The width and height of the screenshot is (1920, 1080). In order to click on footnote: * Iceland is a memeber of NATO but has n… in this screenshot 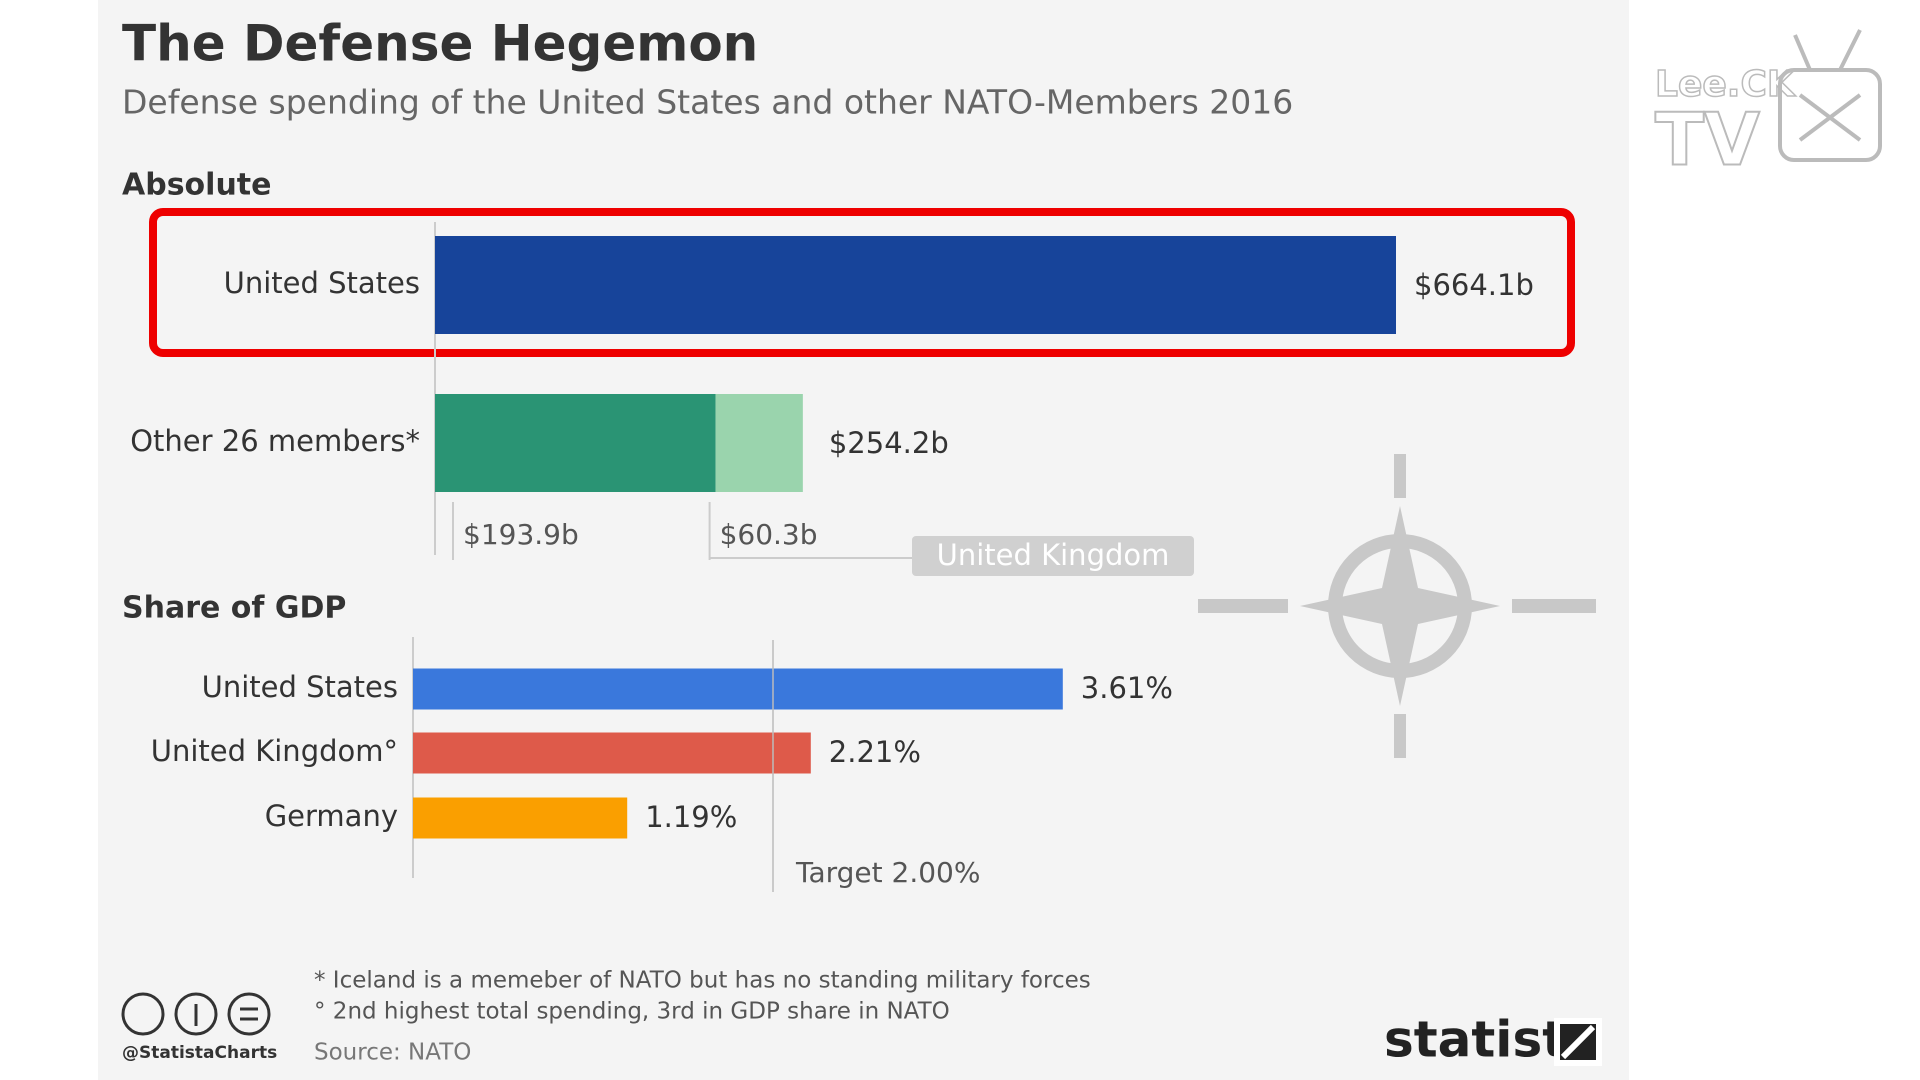, I will do `click(702, 981)`.